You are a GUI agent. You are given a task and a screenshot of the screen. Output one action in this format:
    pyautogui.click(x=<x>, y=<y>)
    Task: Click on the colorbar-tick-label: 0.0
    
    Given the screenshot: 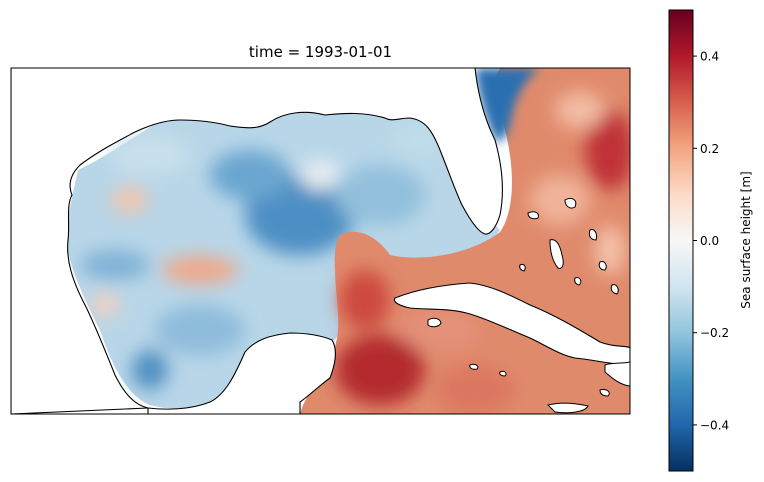 What is the action you would take?
    pyautogui.click(x=709, y=241)
    